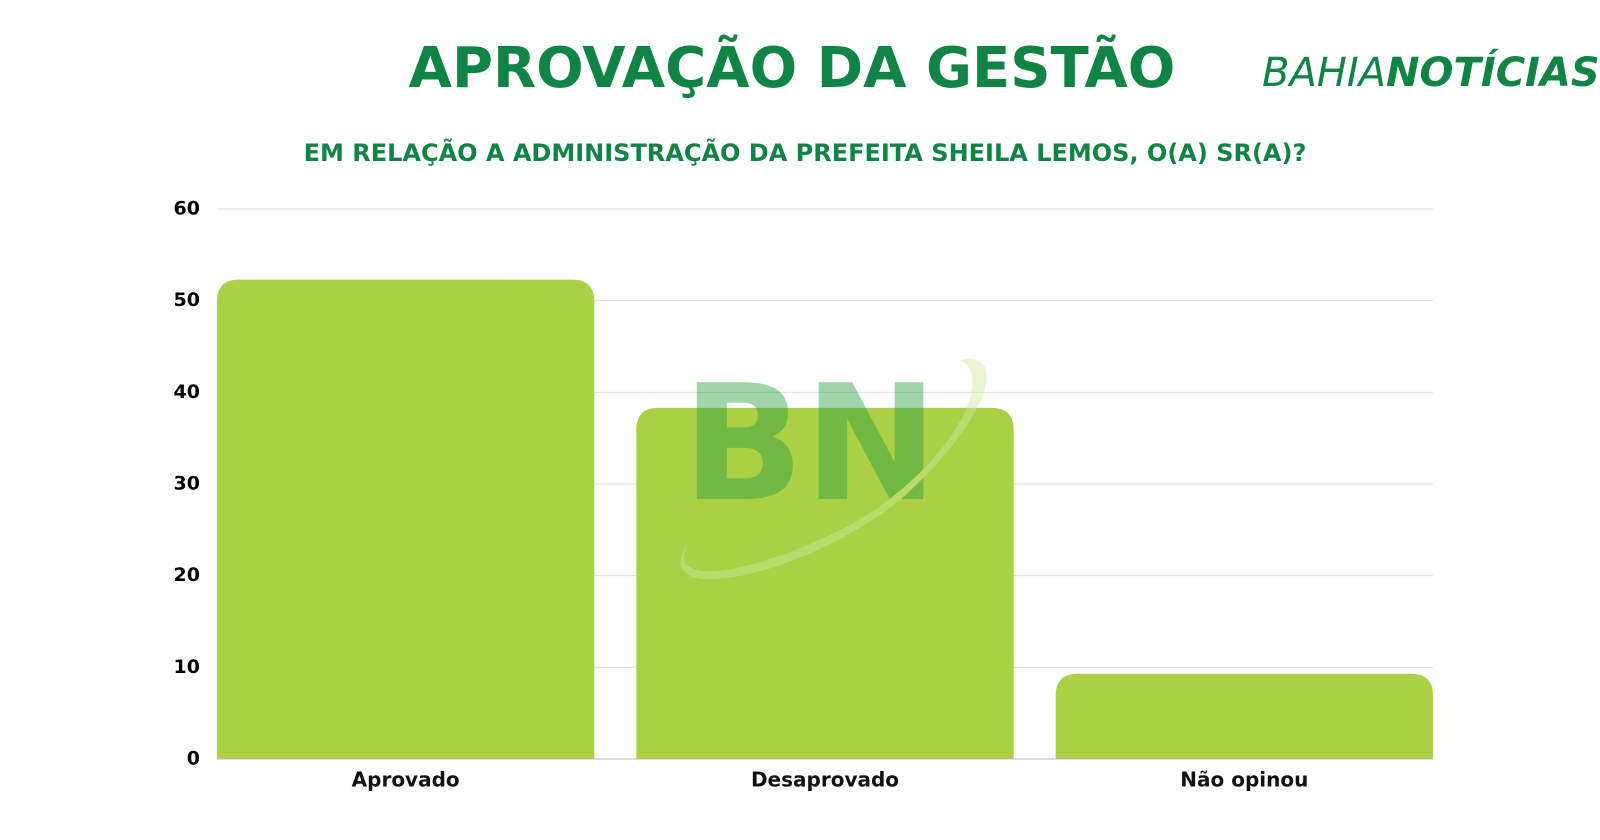 Image resolution: width=1600 pixels, height=840 pixels. What do you see at coordinates (1324, 73) in the screenshot?
I see `logo-left: BAHIA` at bounding box center [1324, 73].